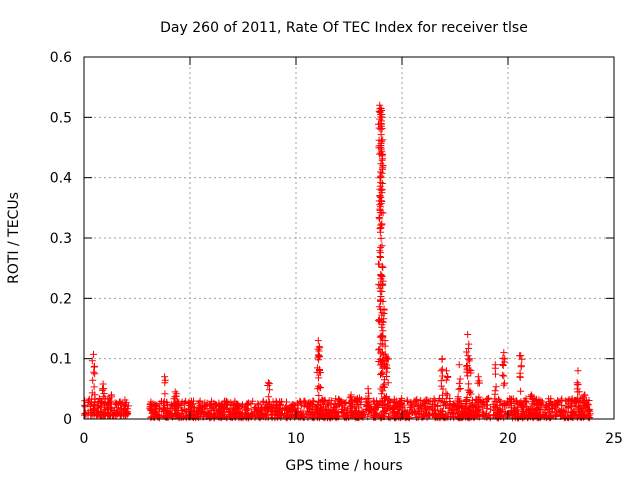 The image size is (640, 480). What do you see at coordinates (61, 118) in the screenshot?
I see `y-tick-label: 0.5` at bounding box center [61, 118].